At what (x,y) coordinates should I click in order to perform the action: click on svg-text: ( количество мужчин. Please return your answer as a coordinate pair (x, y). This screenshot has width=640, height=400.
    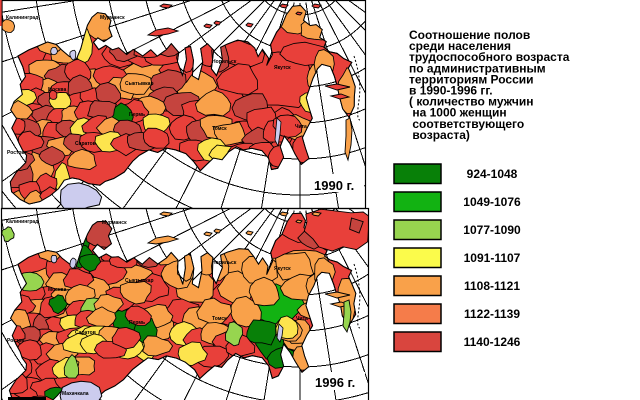
    Looking at the image, I should click on (471, 102).